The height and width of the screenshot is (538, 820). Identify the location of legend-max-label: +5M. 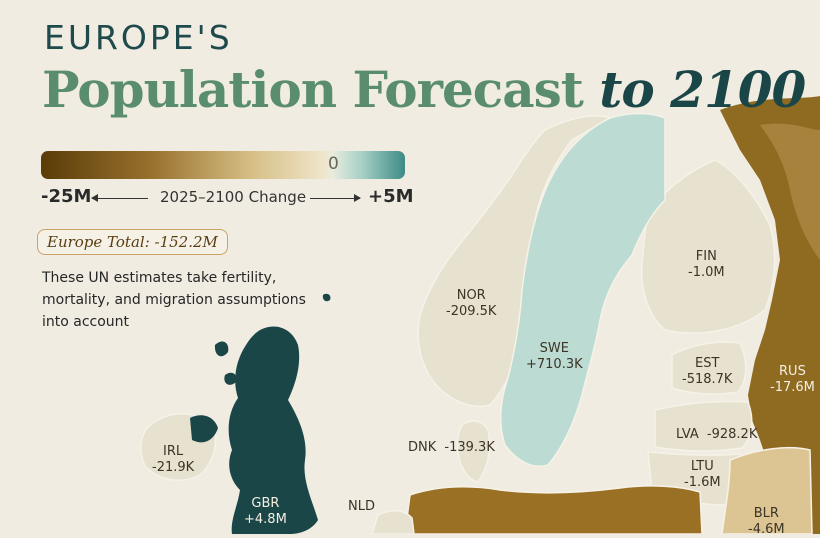
(391, 196).